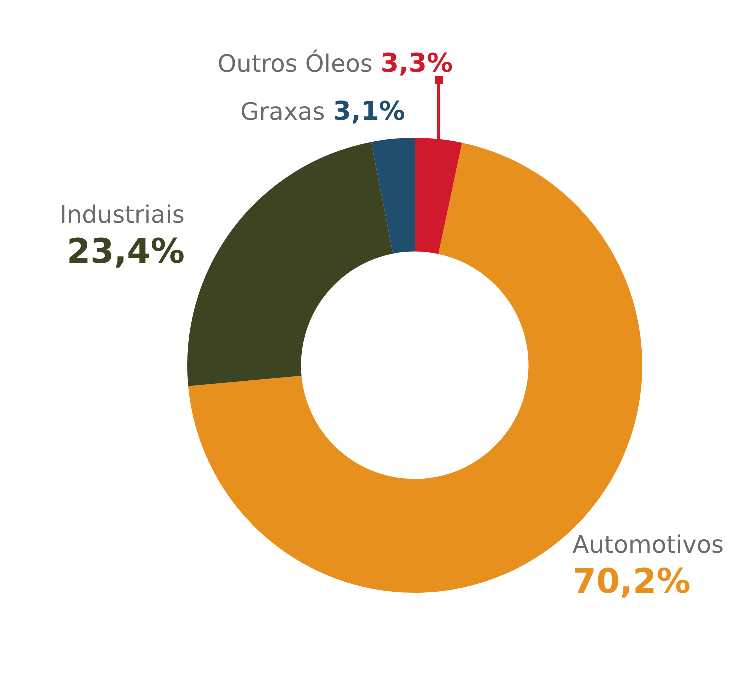 The width and height of the screenshot is (750, 691). I want to click on data-label: 70,2%, so click(631, 582).